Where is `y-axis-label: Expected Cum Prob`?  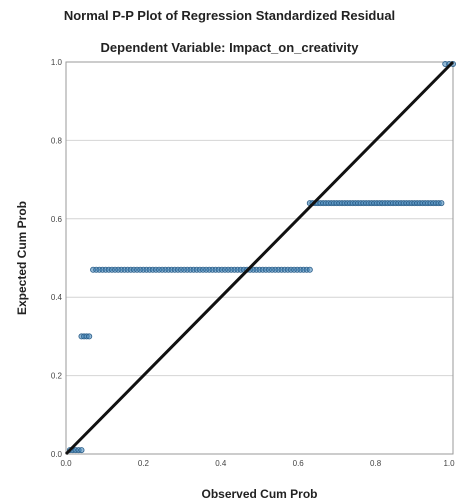
y-axis-label: Expected Cum Prob is located at coordinates (22, 258).